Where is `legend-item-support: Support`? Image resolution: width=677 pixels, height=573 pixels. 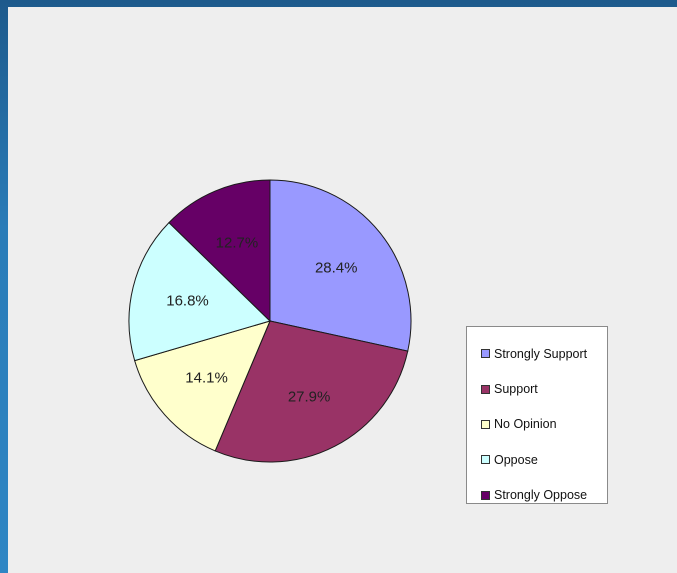 legend-item-support: Support is located at coordinates (537, 388).